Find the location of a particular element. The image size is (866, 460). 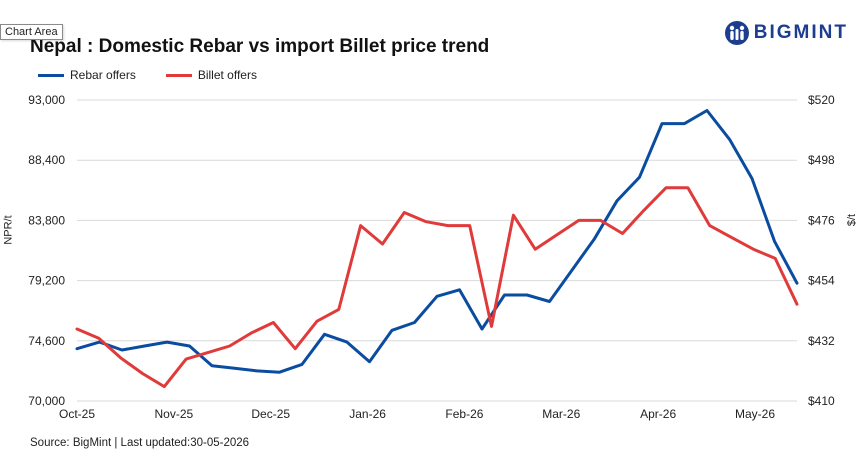

y-right-tick-label: $410 is located at coordinates (821, 401).